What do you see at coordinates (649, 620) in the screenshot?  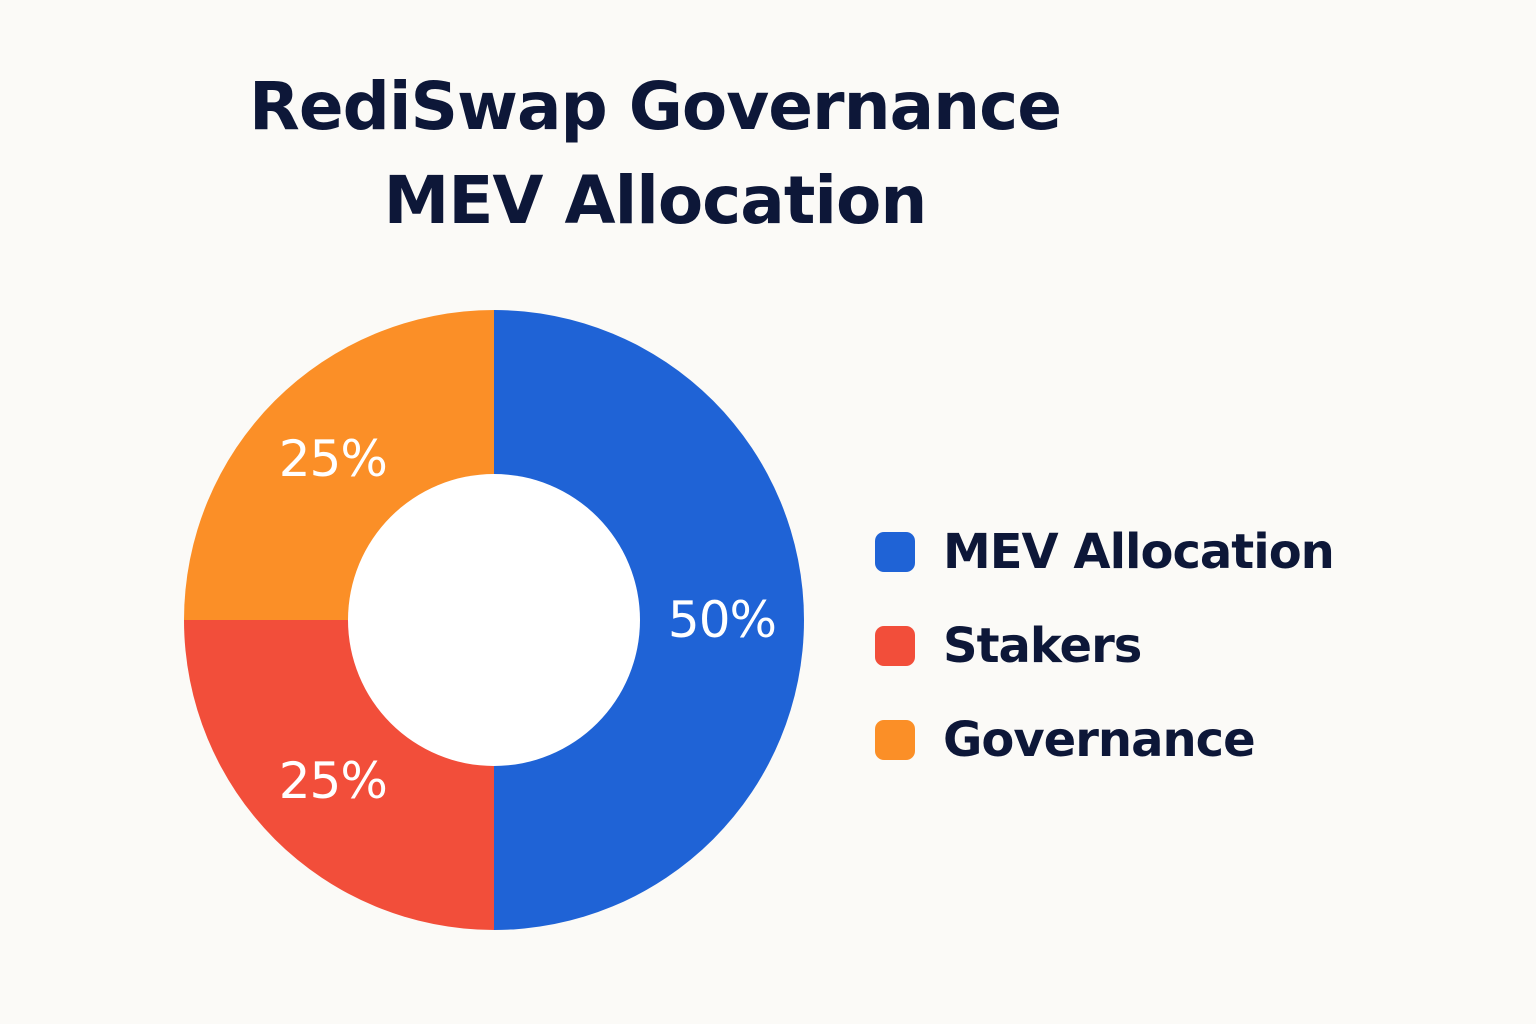 I see `slice-mev-allocation` at bounding box center [649, 620].